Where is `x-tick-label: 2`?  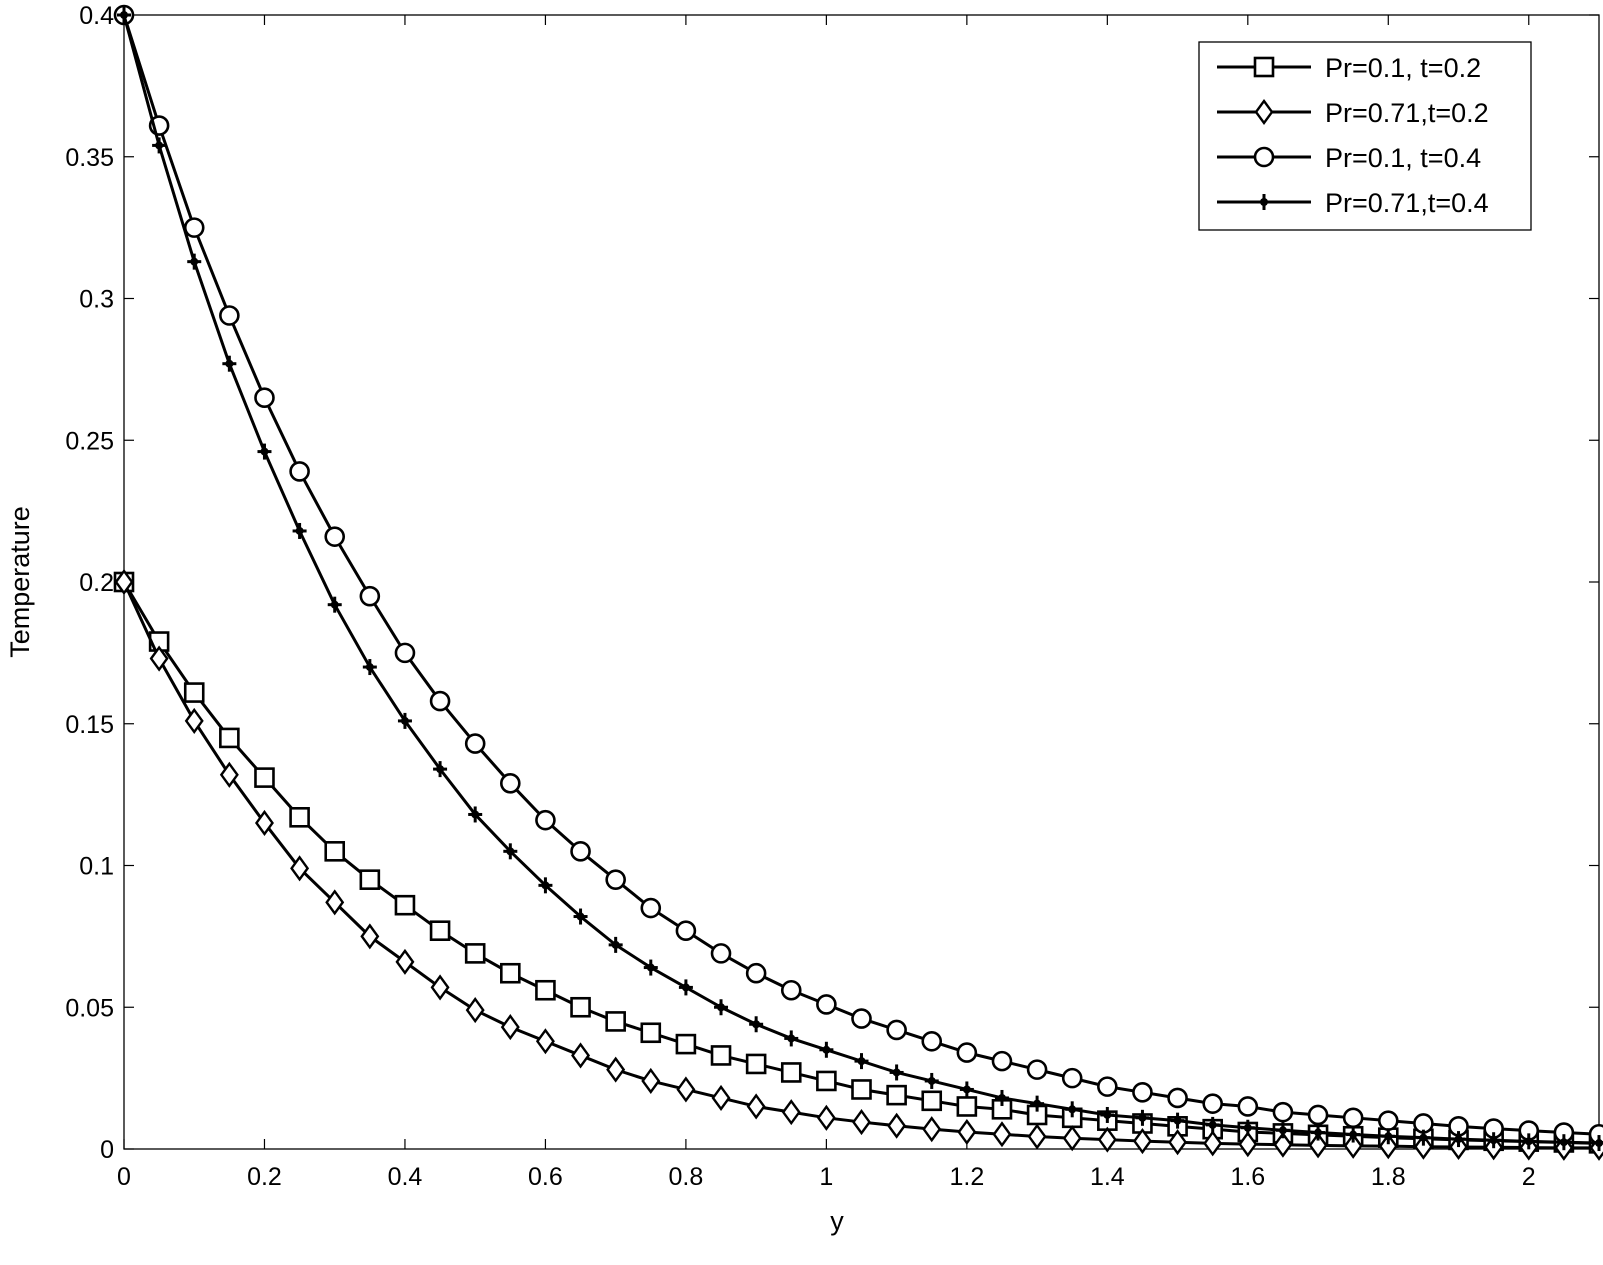 x-tick-label: 2 is located at coordinates (1529, 1177).